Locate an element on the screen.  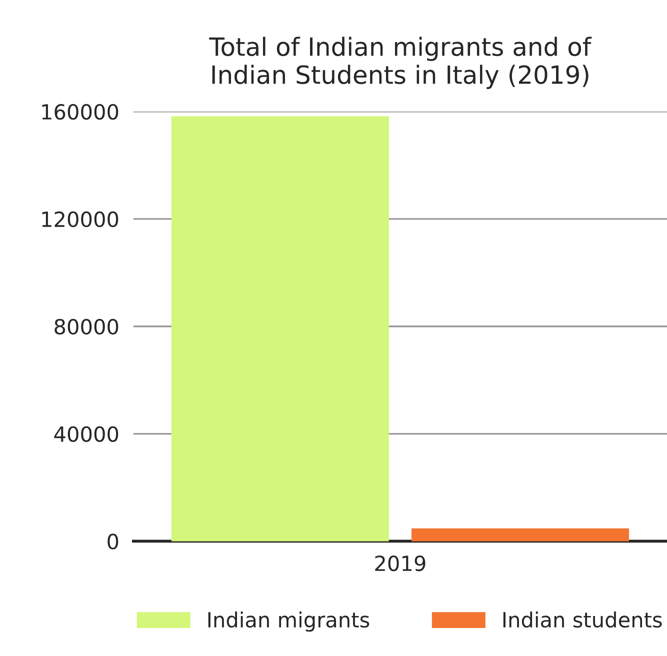
y-tick-label: 0 is located at coordinates (113, 542).